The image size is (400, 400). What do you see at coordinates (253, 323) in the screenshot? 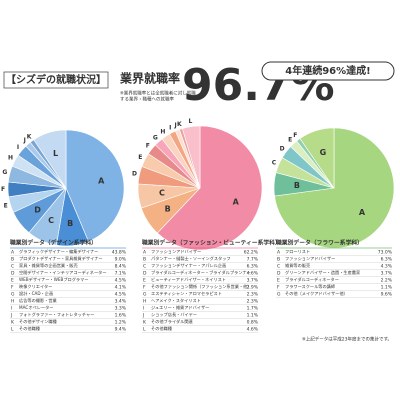
I see `row-value: 0.8%` at bounding box center [253, 323].